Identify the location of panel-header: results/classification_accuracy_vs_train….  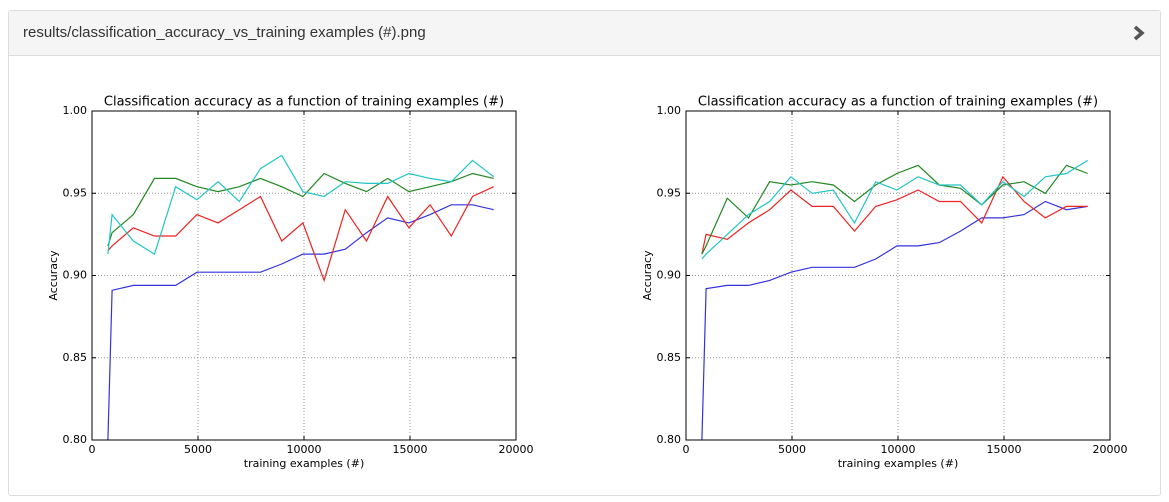
(584, 33).